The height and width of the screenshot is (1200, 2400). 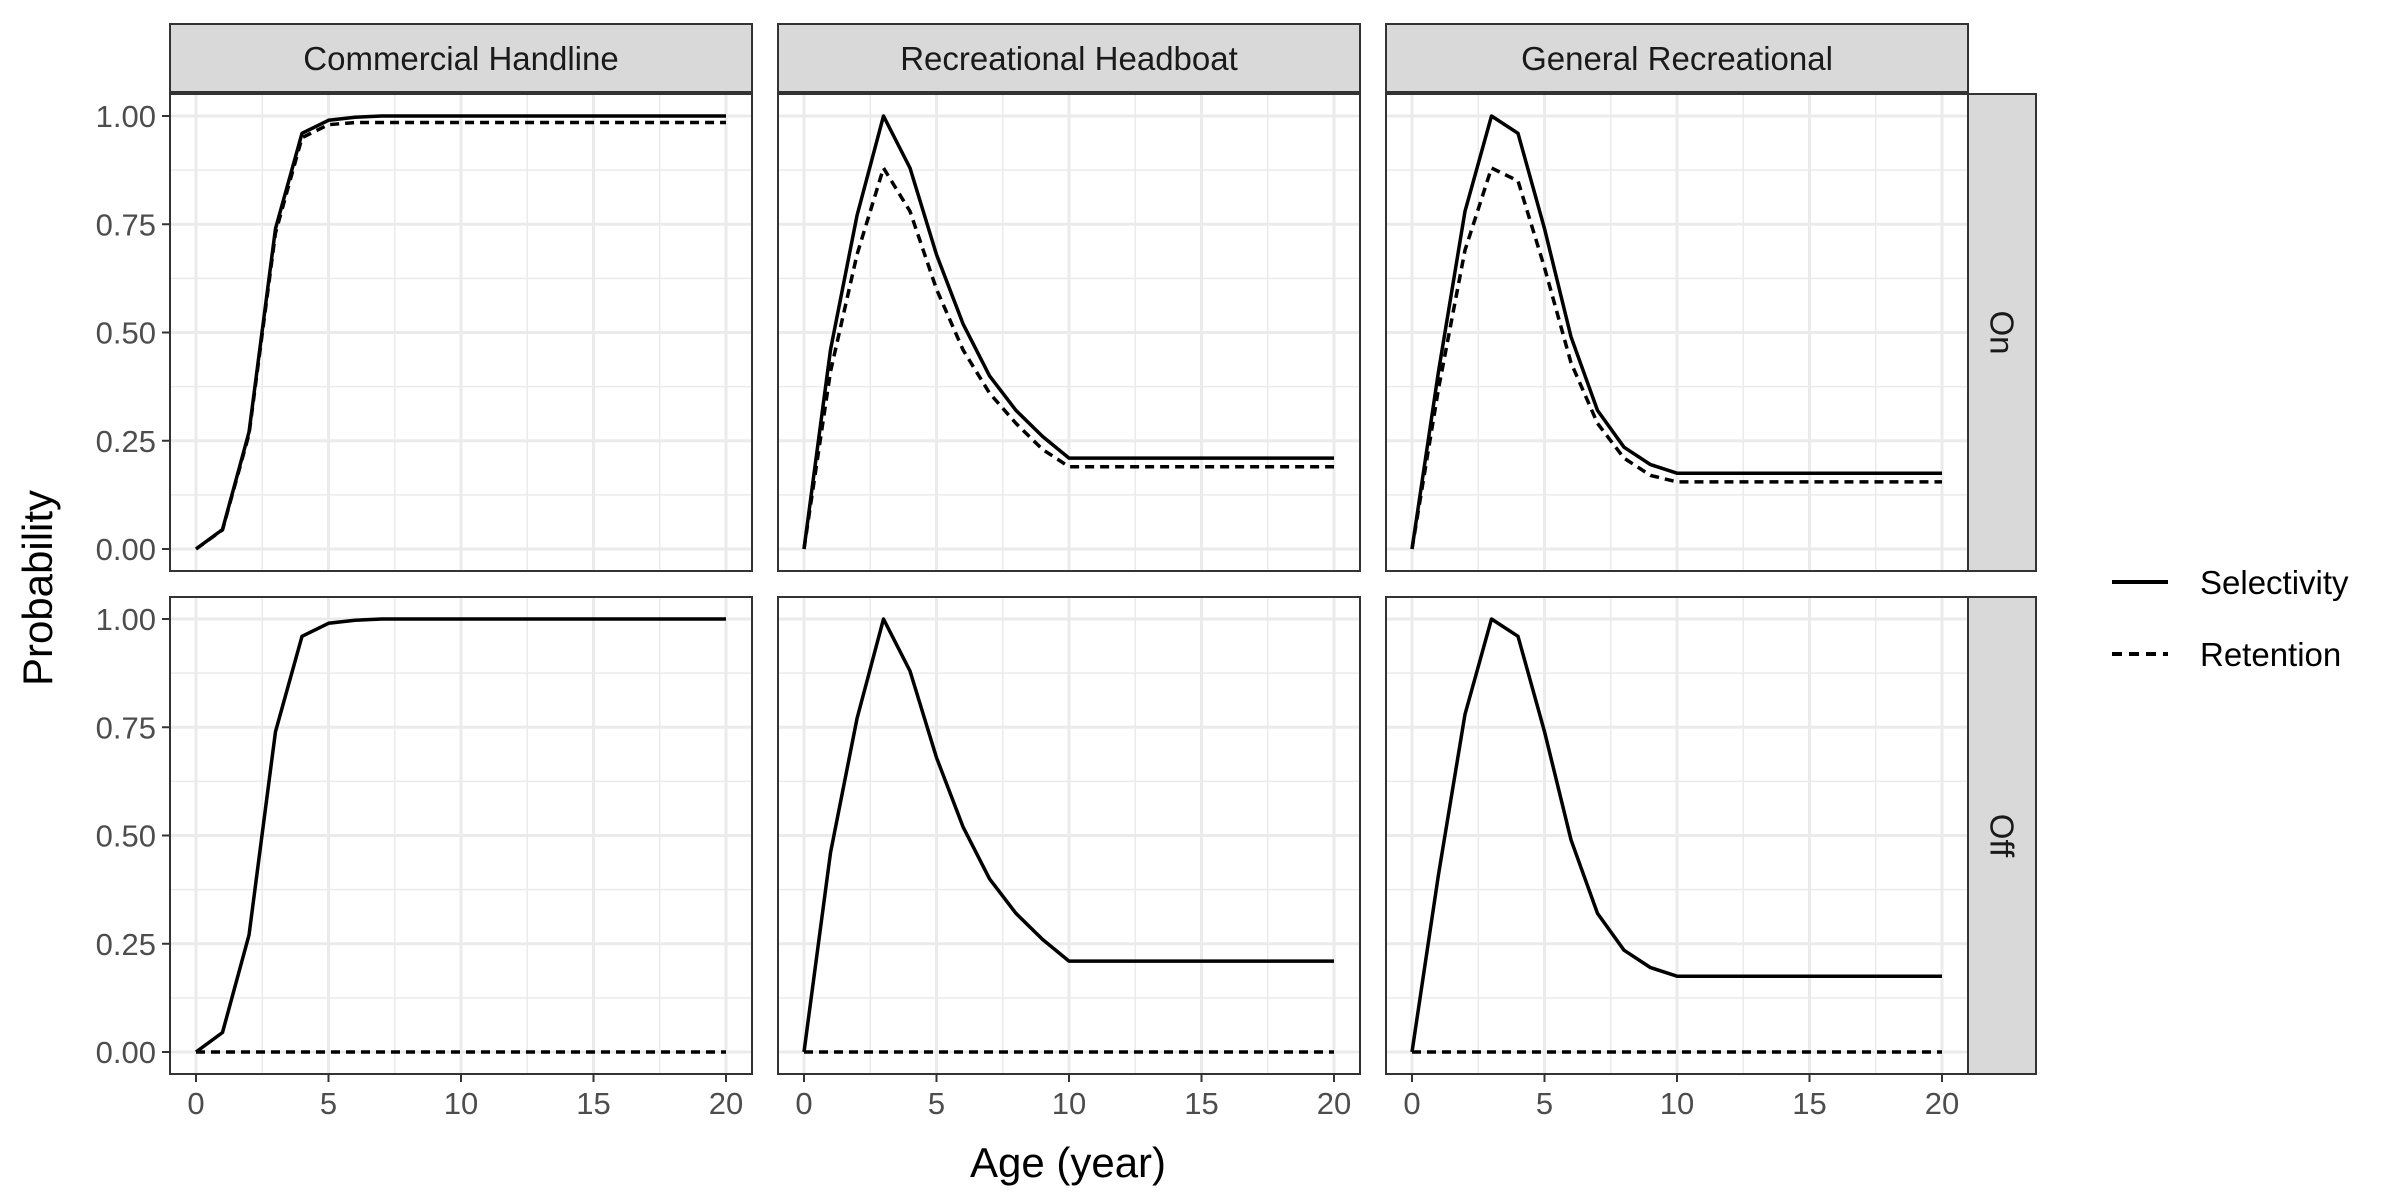 What do you see at coordinates (2230, 618) in the screenshot?
I see `legend: Selectivity Retention` at bounding box center [2230, 618].